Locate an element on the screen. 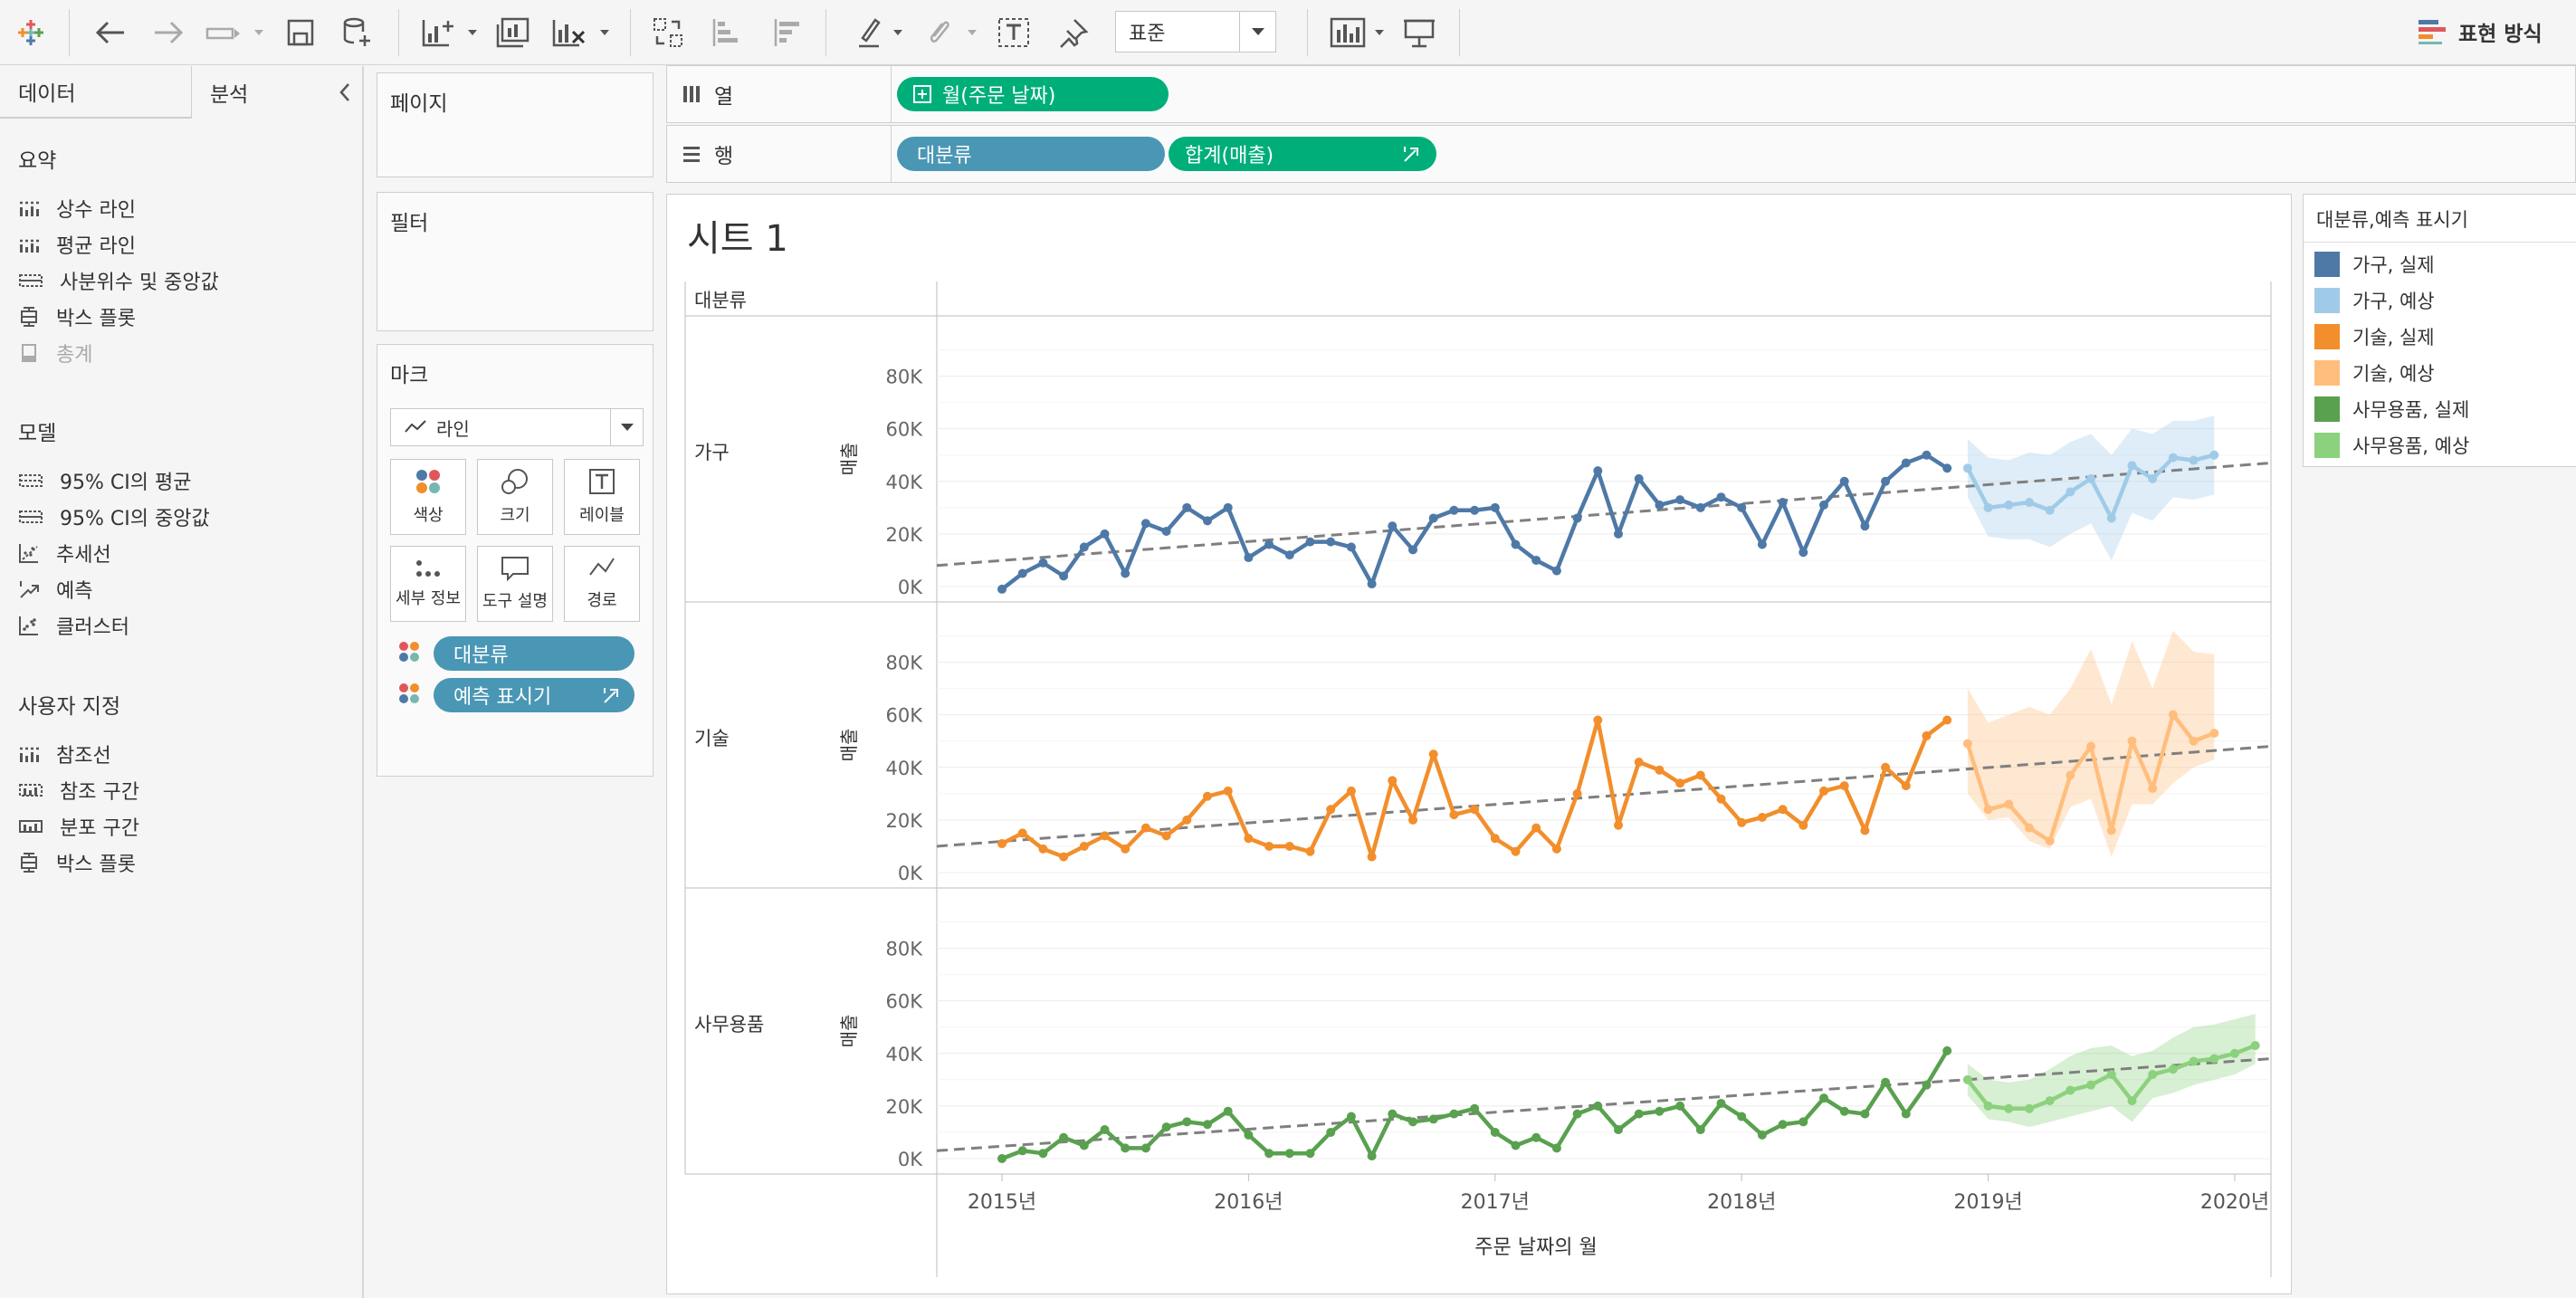  pin-icon is located at coordinates (1073, 32).